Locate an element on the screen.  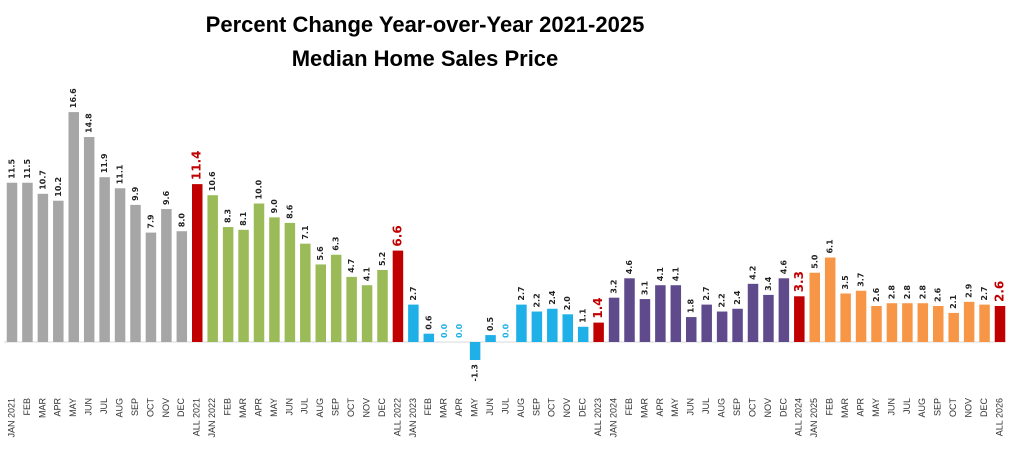
value-label: 7.1 is located at coordinates (305, 232).